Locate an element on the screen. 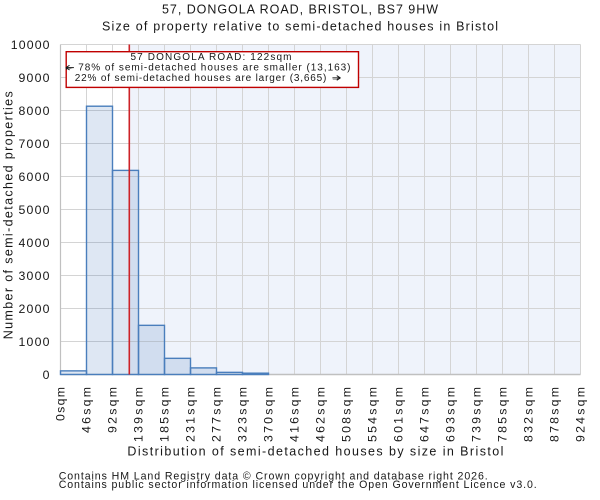 The width and height of the screenshot is (600, 500). svg-text:57, DONGOLA ROAD, BRISTOL, BS7: 57, DONGOLA ROAD, BRISTOL, BS7 9HW is located at coordinates (300, 9).